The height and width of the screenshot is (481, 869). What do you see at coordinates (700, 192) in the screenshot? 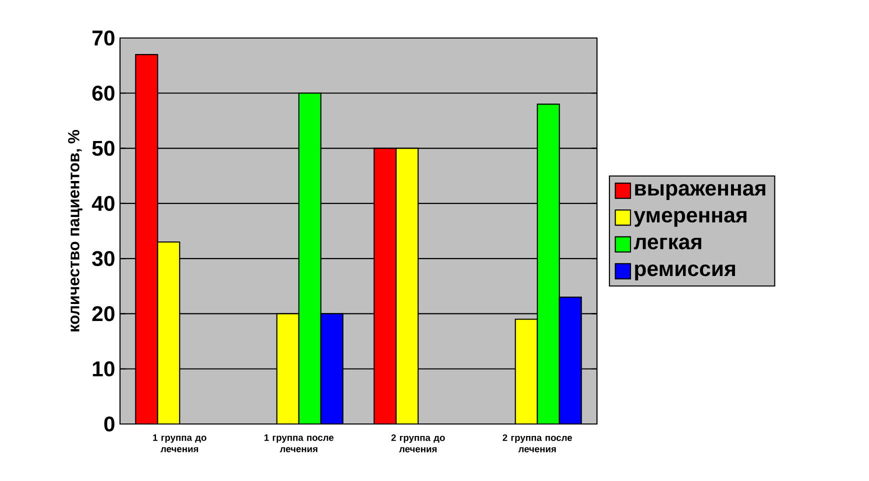
I see `legend-label: выраженная` at bounding box center [700, 192].